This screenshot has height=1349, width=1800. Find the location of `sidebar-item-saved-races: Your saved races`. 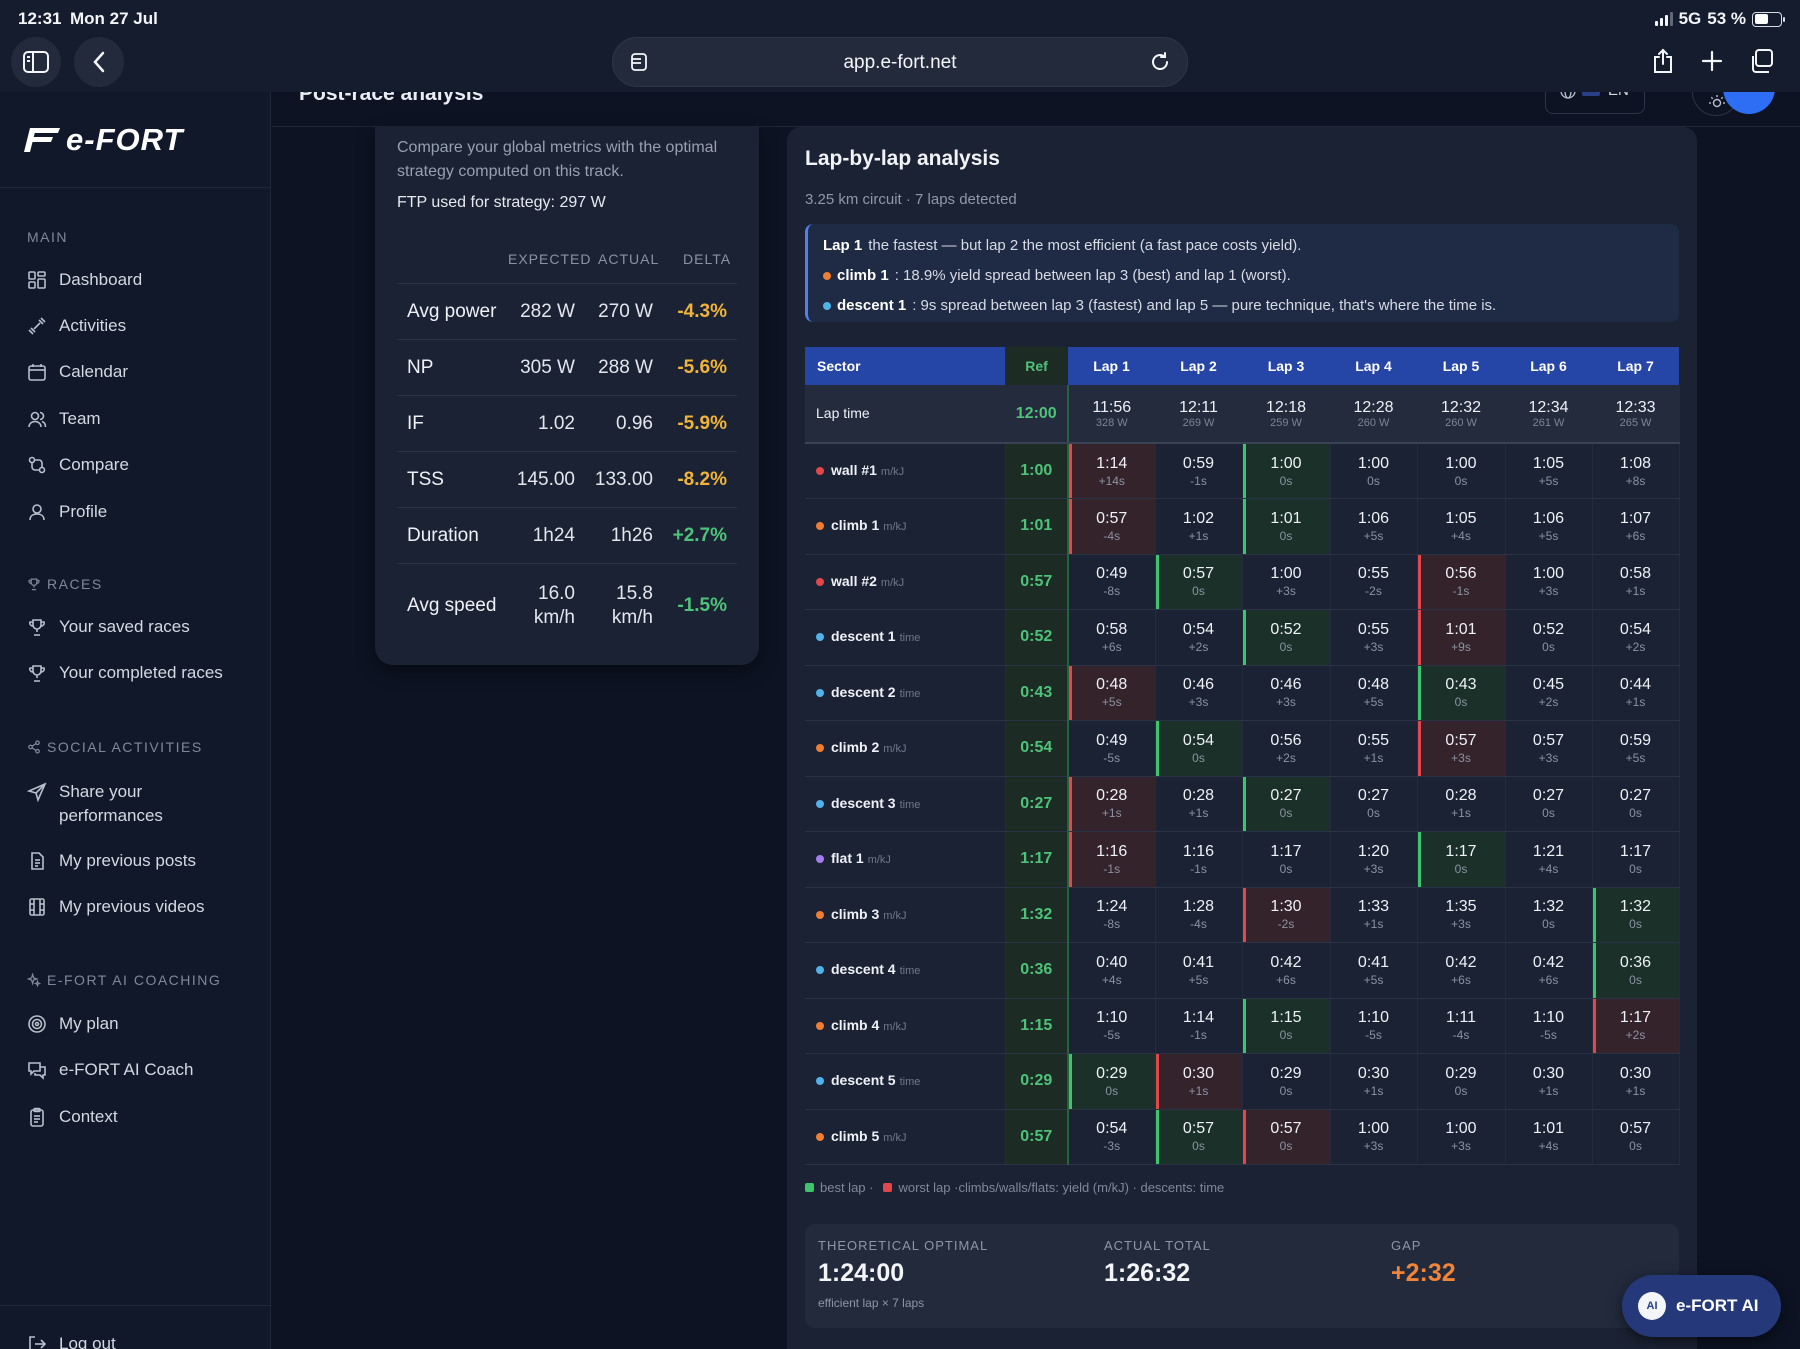

sidebar-item-saved-races: Your saved races is located at coordinates (142, 627).